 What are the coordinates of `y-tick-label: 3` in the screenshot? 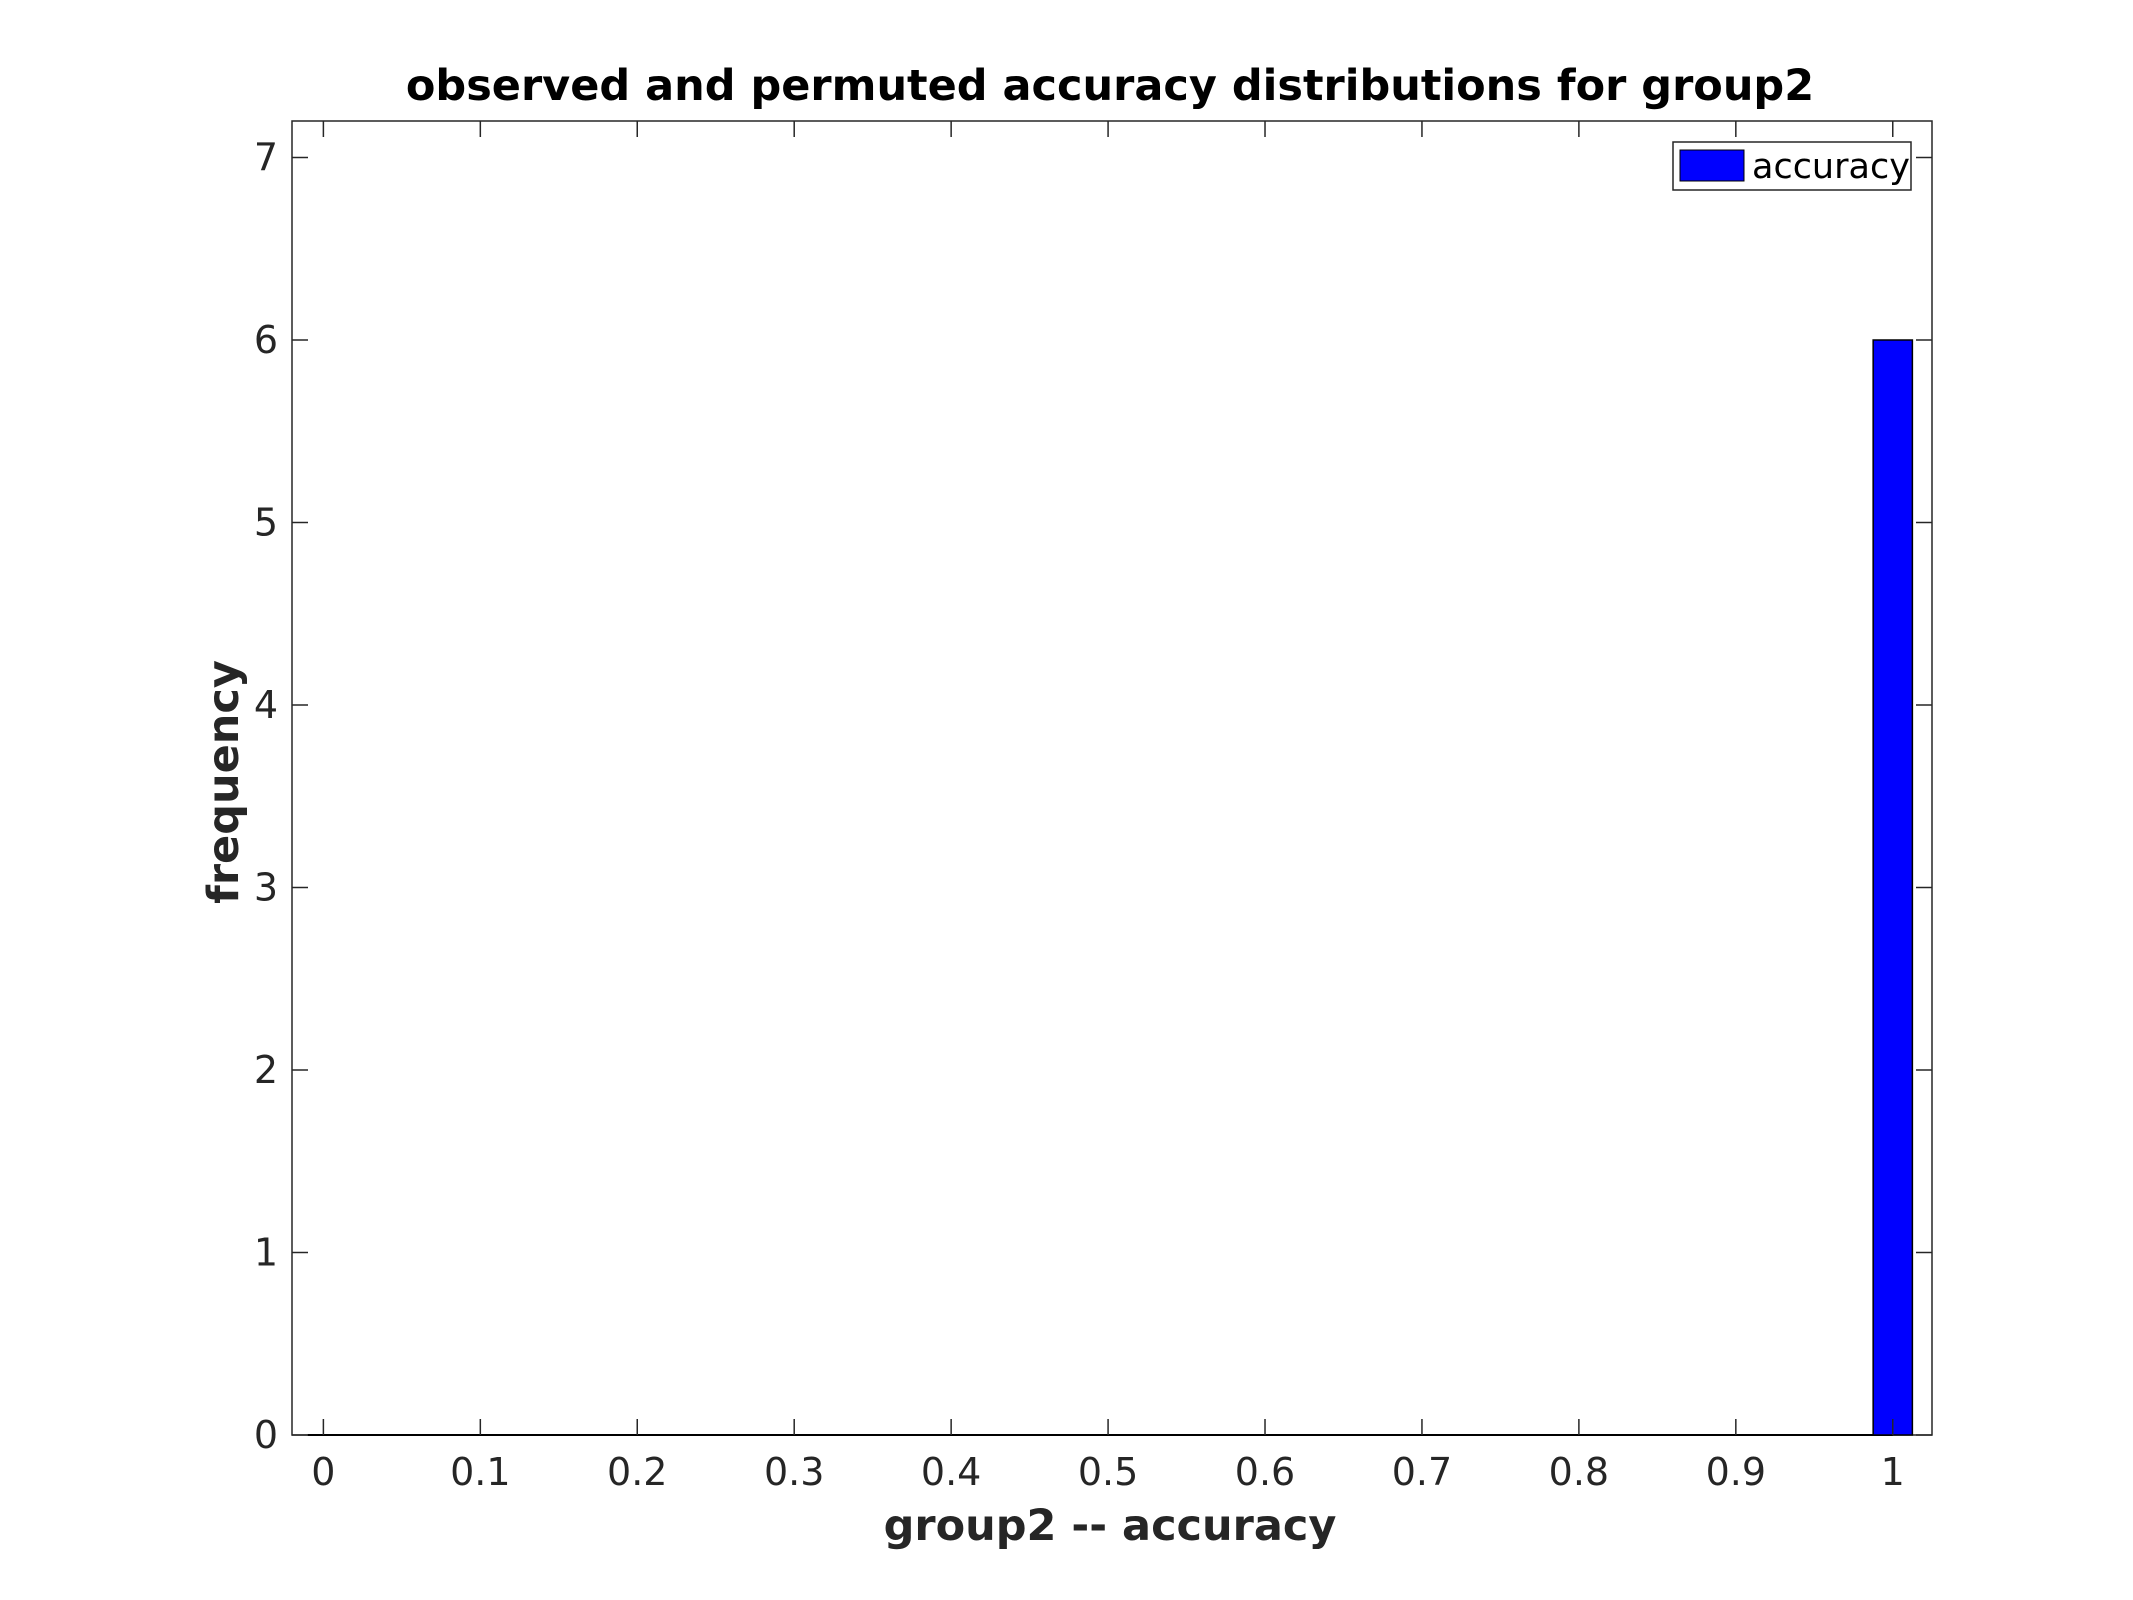 It's located at (266, 888).